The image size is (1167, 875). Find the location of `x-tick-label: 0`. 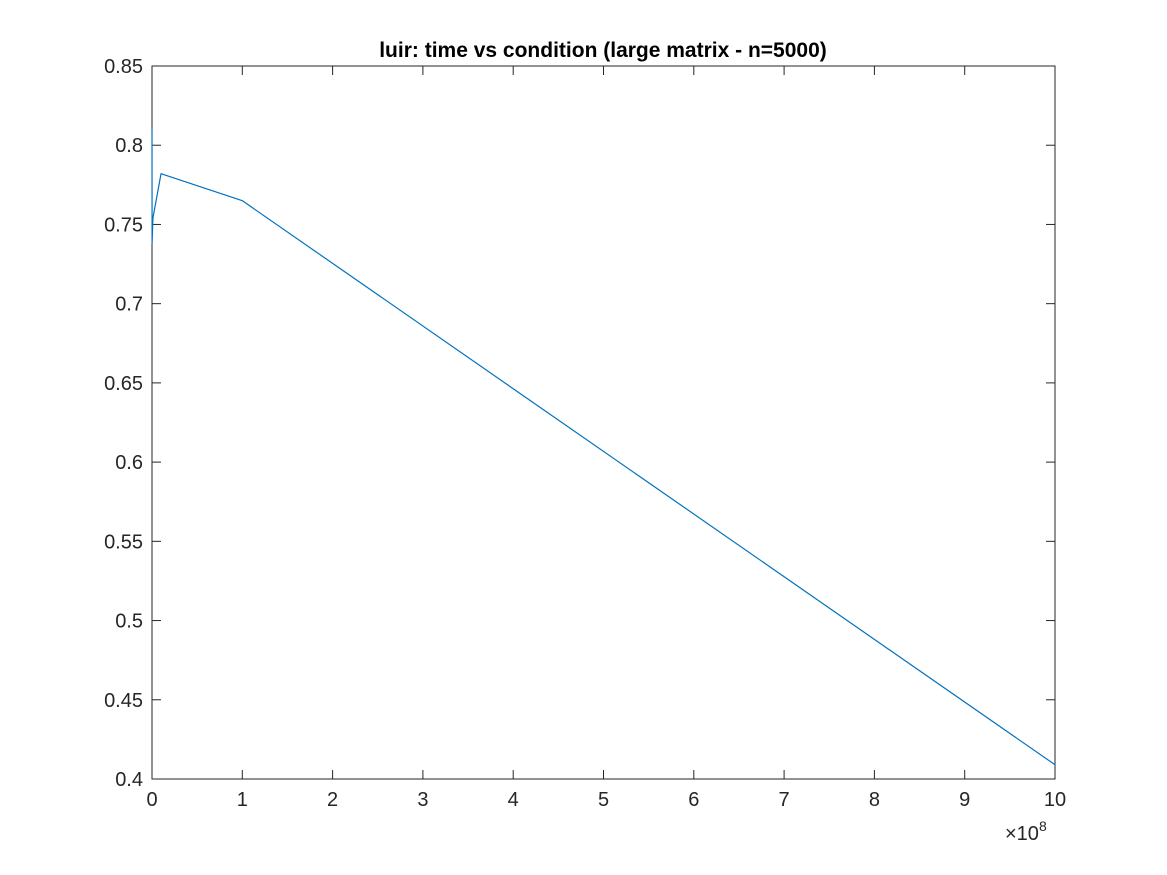

x-tick-label: 0 is located at coordinates (151, 800).